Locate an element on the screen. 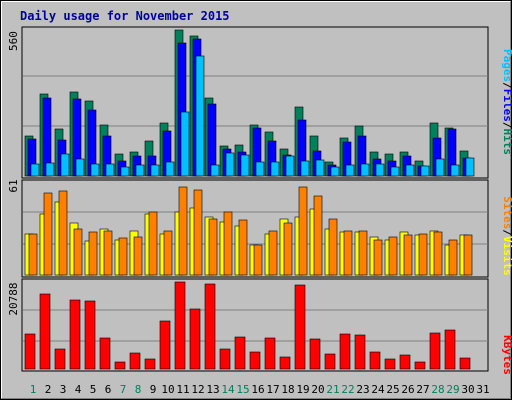  panel-3-legend: KBytes is located at coordinates (506, 355).